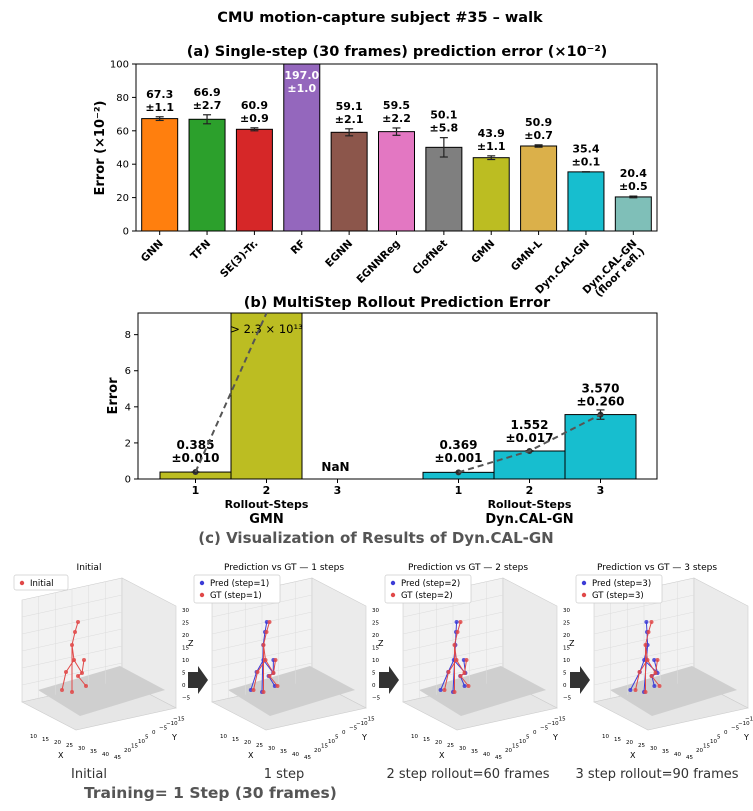  What do you see at coordinates (458, 458) in the screenshot?
I see `data-label-error: ±0.001` at bounding box center [458, 458].